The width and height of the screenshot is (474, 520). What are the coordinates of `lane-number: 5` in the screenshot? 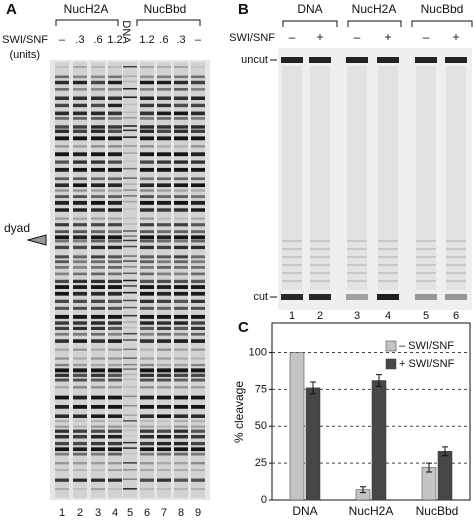 It's located at (426, 316).